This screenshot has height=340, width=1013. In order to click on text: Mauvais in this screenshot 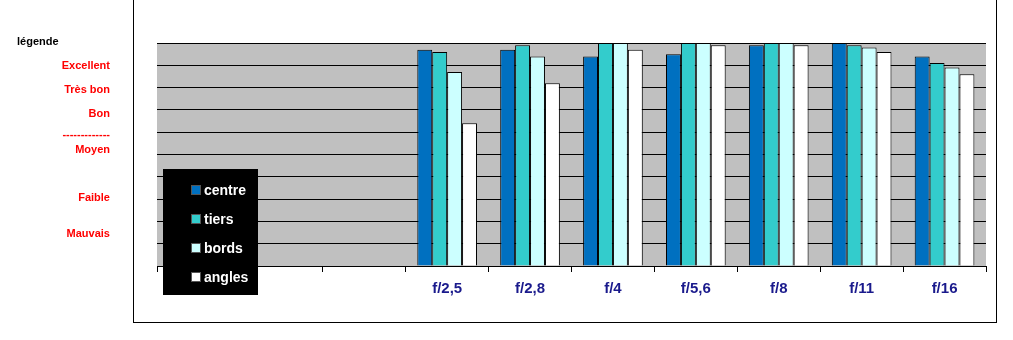, I will do `click(88, 233)`.